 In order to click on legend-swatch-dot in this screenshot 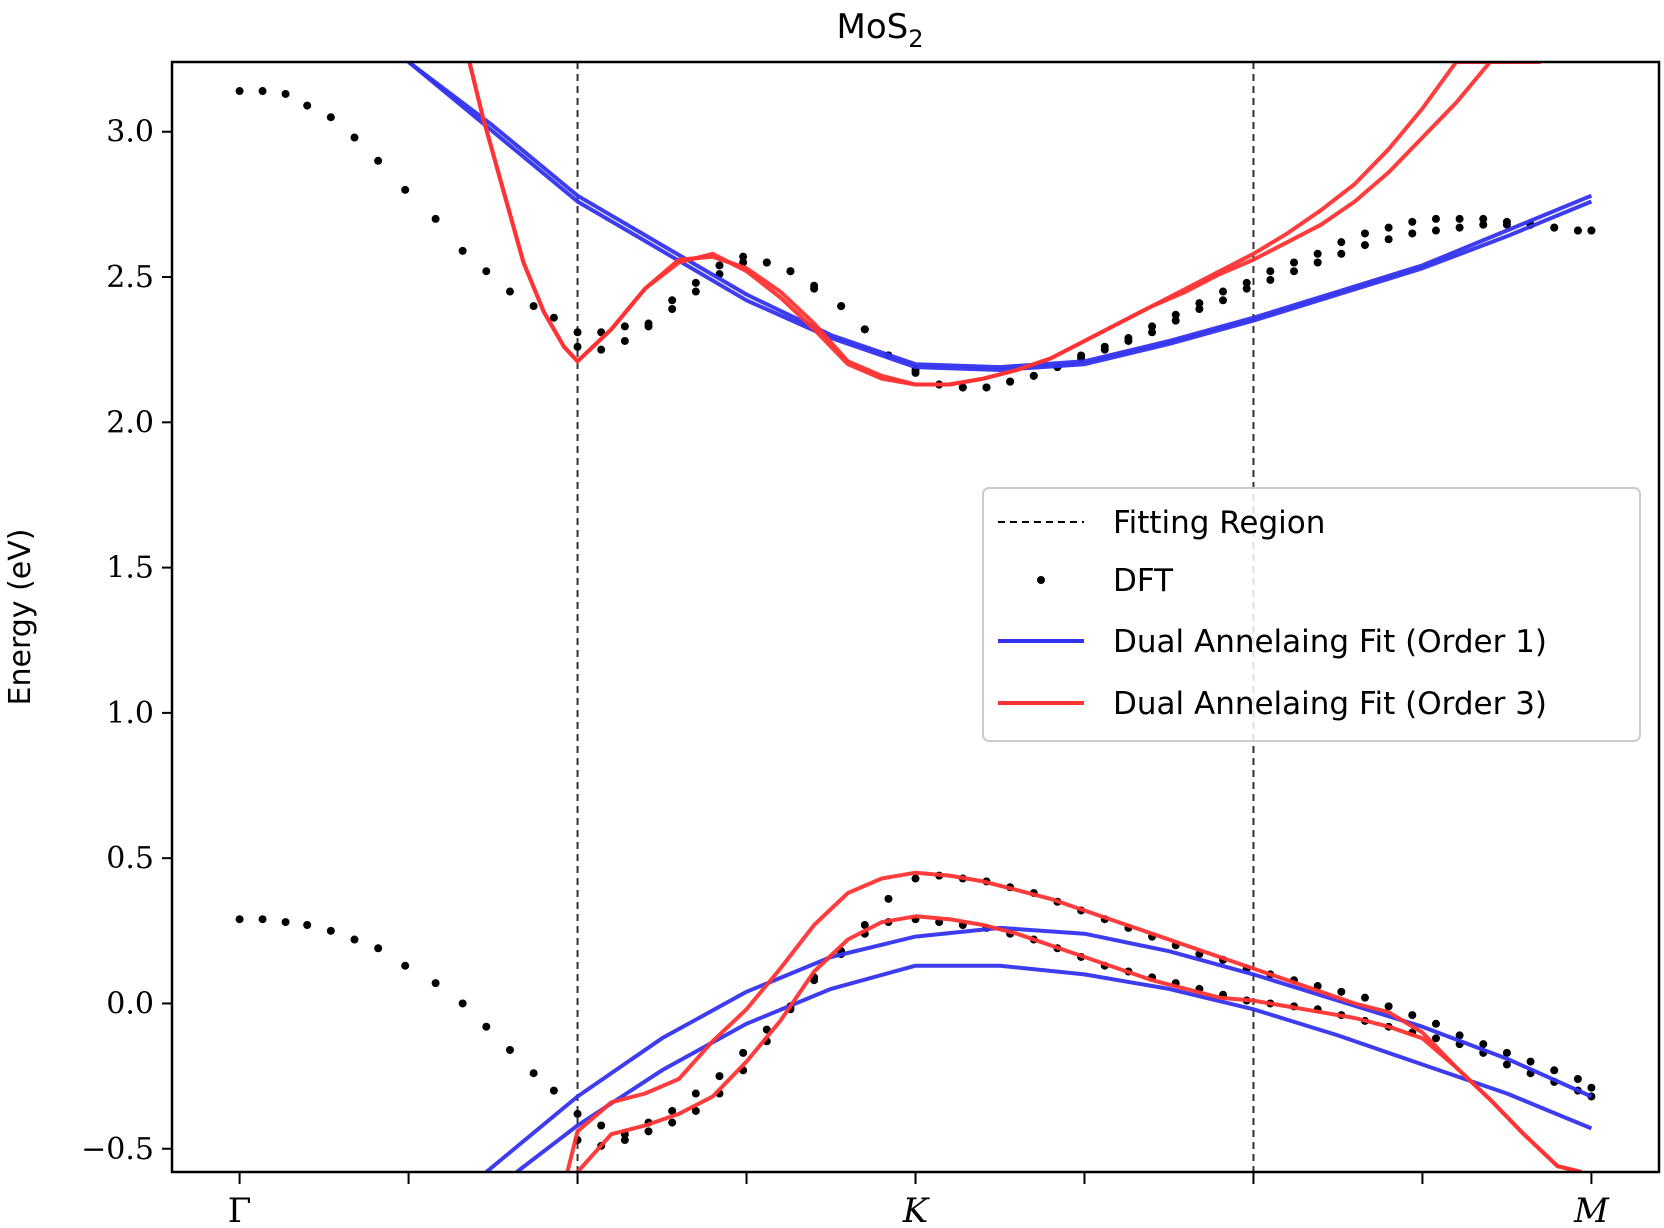, I will do `click(1041, 580)`.